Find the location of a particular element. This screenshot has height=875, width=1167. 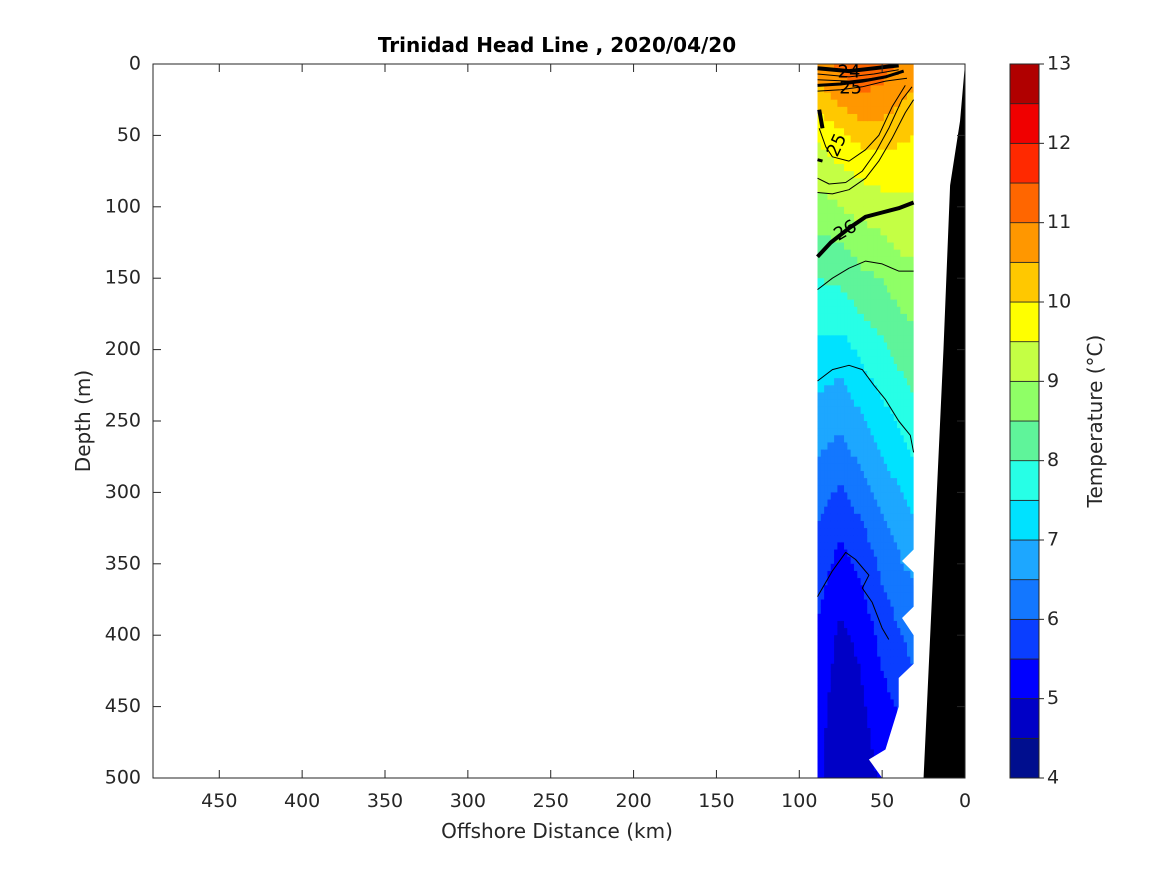

chart-title: Trinidad Head Line , 2020/04/20 is located at coordinates (557, 45).